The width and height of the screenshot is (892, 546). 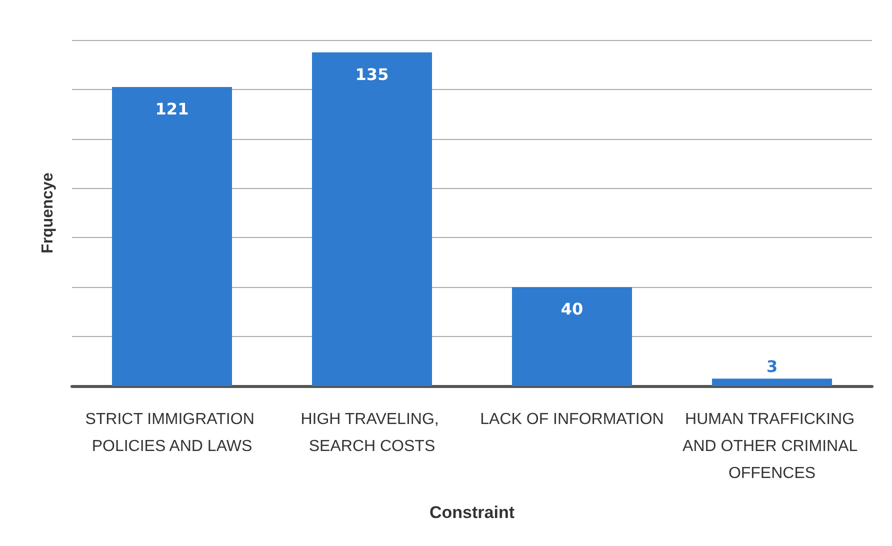 What do you see at coordinates (48, 213) in the screenshot?
I see `y-axis-title: Frquencye` at bounding box center [48, 213].